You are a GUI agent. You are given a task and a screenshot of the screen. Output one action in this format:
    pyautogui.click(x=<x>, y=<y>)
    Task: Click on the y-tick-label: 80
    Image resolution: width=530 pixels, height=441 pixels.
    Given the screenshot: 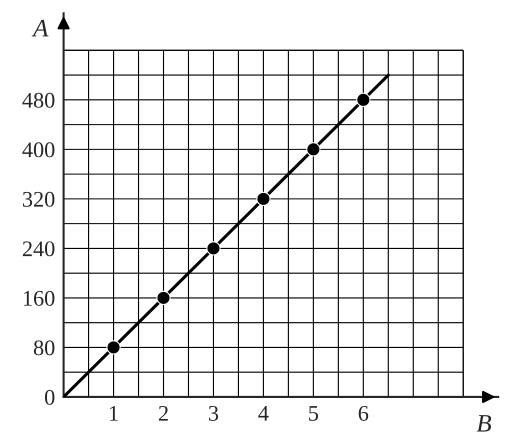 What is the action you would take?
    pyautogui.click(x=44, y=348)
    